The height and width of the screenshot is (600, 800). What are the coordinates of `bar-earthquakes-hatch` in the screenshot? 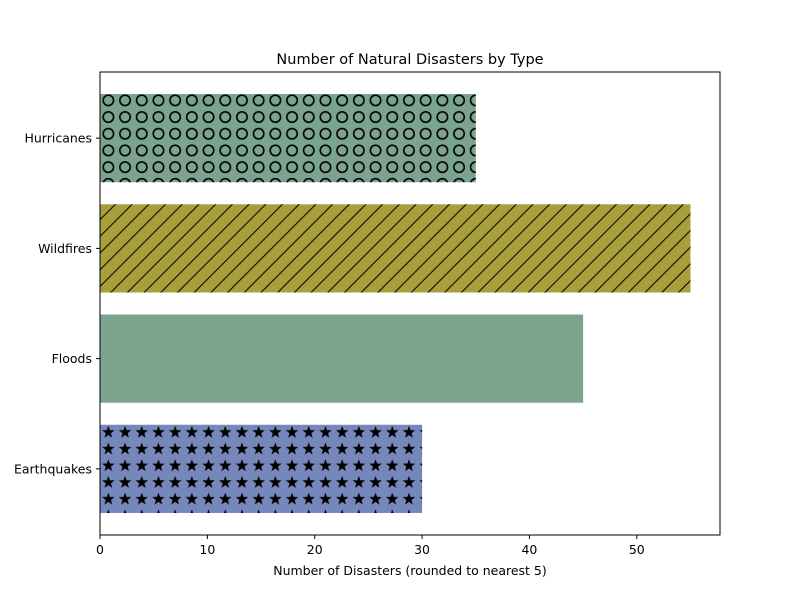 It's located at (261, 468).